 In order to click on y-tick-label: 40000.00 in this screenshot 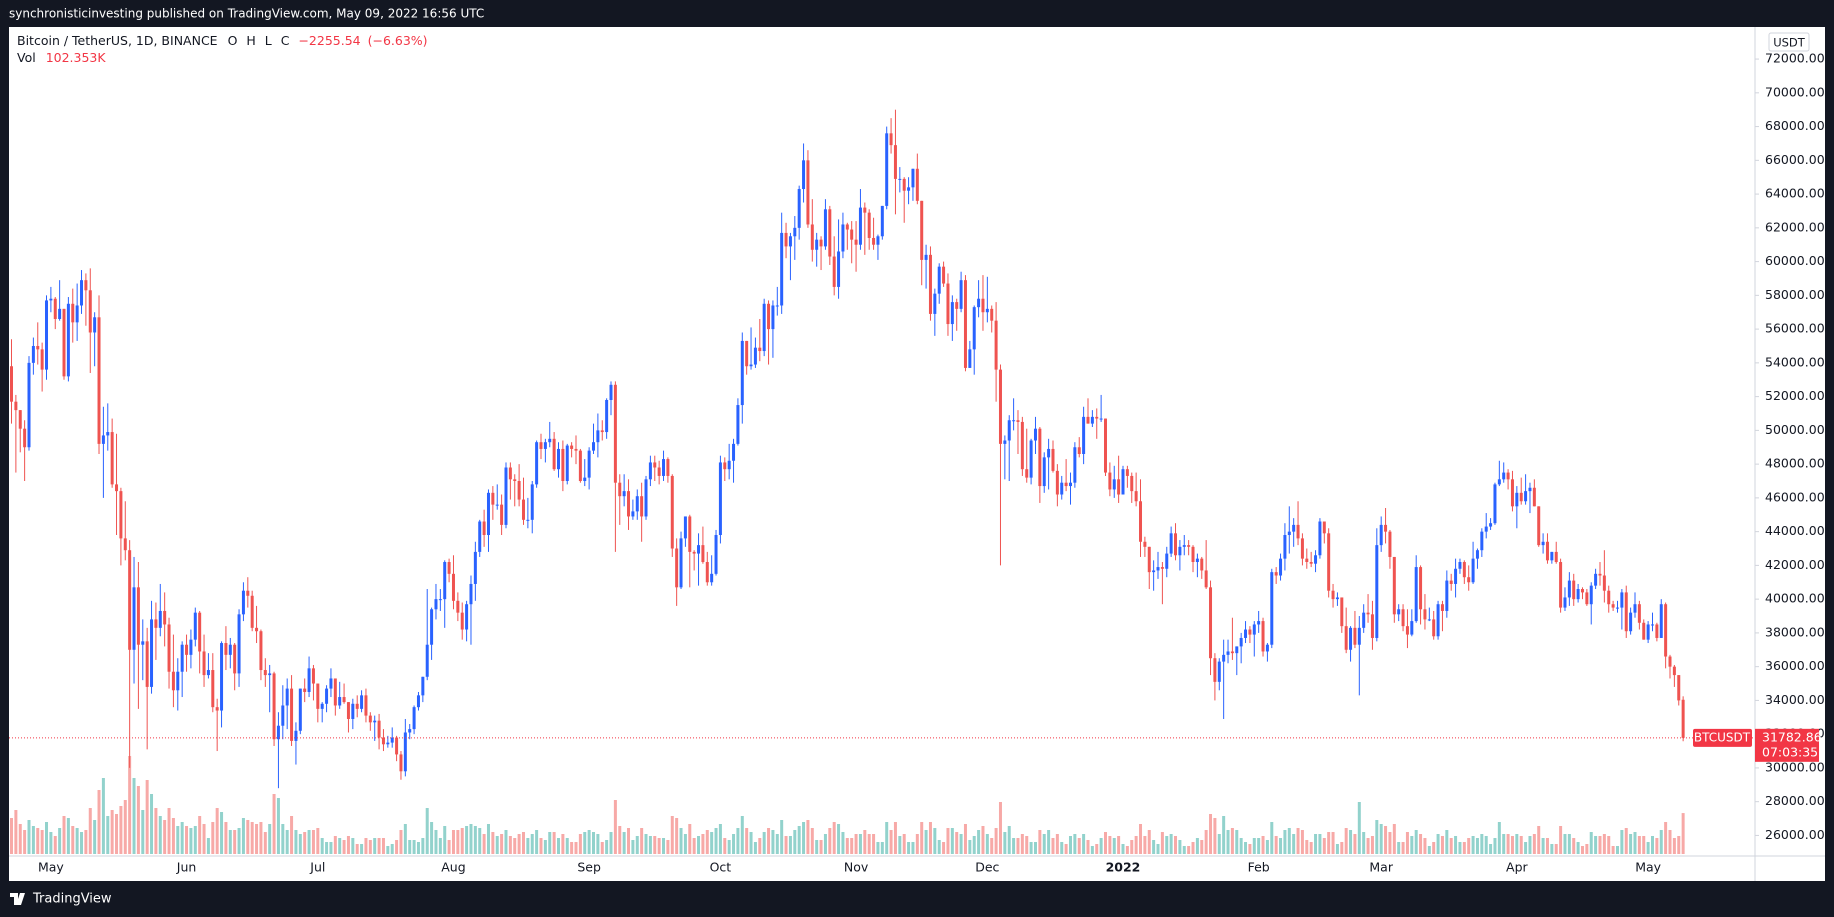, I will do `click(1795, 598)`.